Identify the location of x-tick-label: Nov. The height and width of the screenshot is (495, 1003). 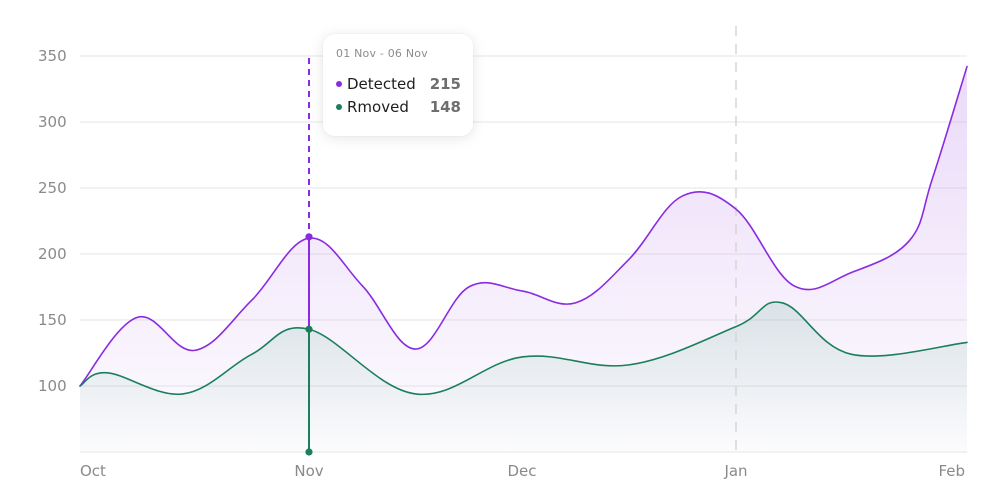
(308, 471).